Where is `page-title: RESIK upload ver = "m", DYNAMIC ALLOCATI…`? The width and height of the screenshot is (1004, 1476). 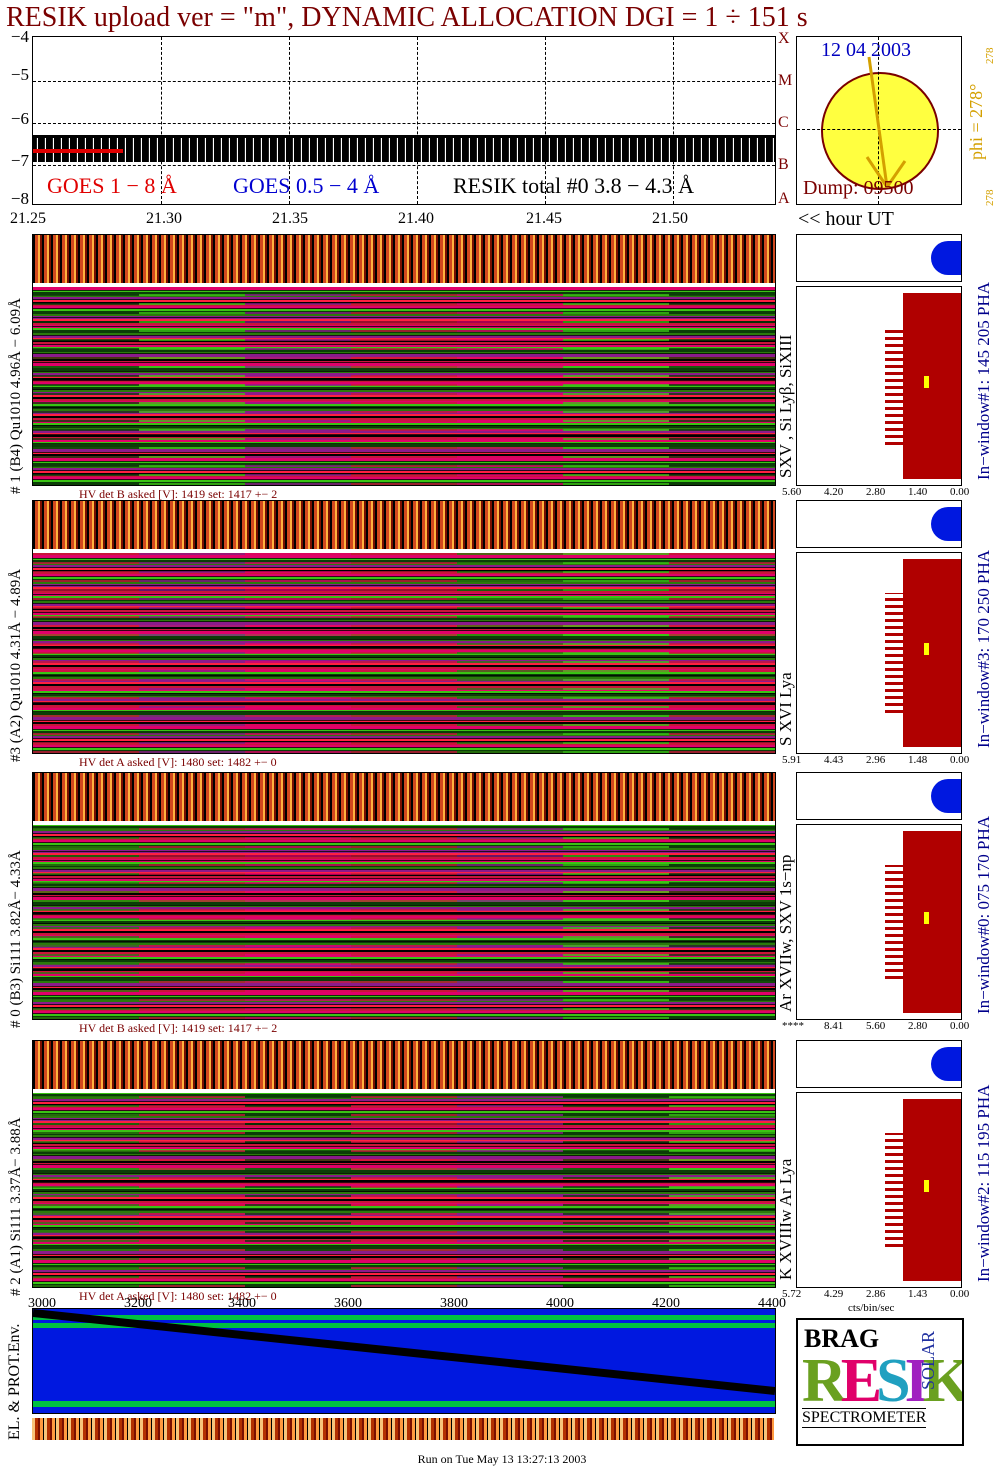
page-title: RESIK upload ver = "m", DYNAMIC ALLOCATI… is located at coordinates (407, 17).